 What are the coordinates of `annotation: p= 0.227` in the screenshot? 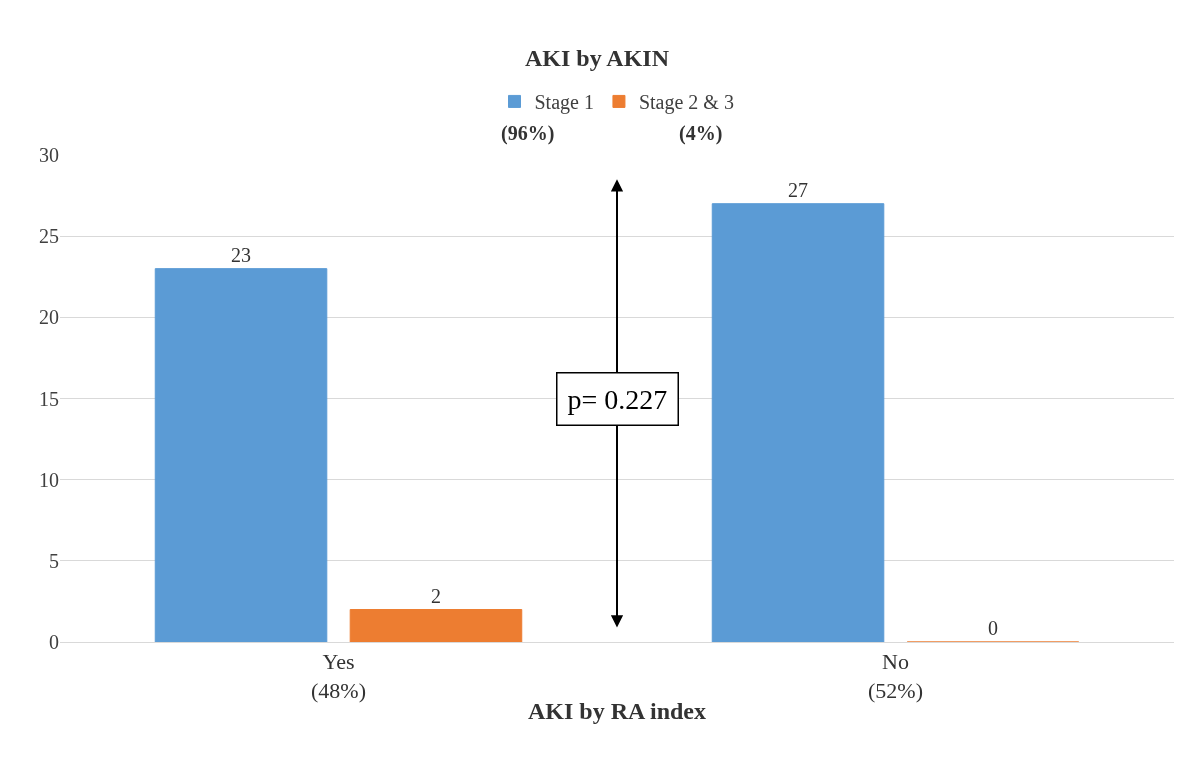 It's located at (617, 399).